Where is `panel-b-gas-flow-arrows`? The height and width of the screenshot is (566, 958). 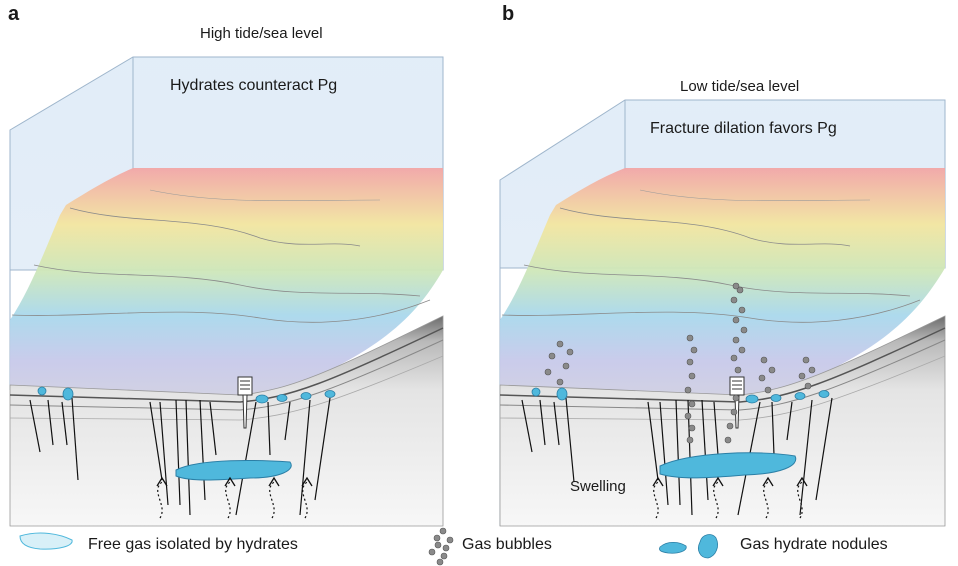
panel-b-gas-flow-arrows is located at coordinates (728, 500).